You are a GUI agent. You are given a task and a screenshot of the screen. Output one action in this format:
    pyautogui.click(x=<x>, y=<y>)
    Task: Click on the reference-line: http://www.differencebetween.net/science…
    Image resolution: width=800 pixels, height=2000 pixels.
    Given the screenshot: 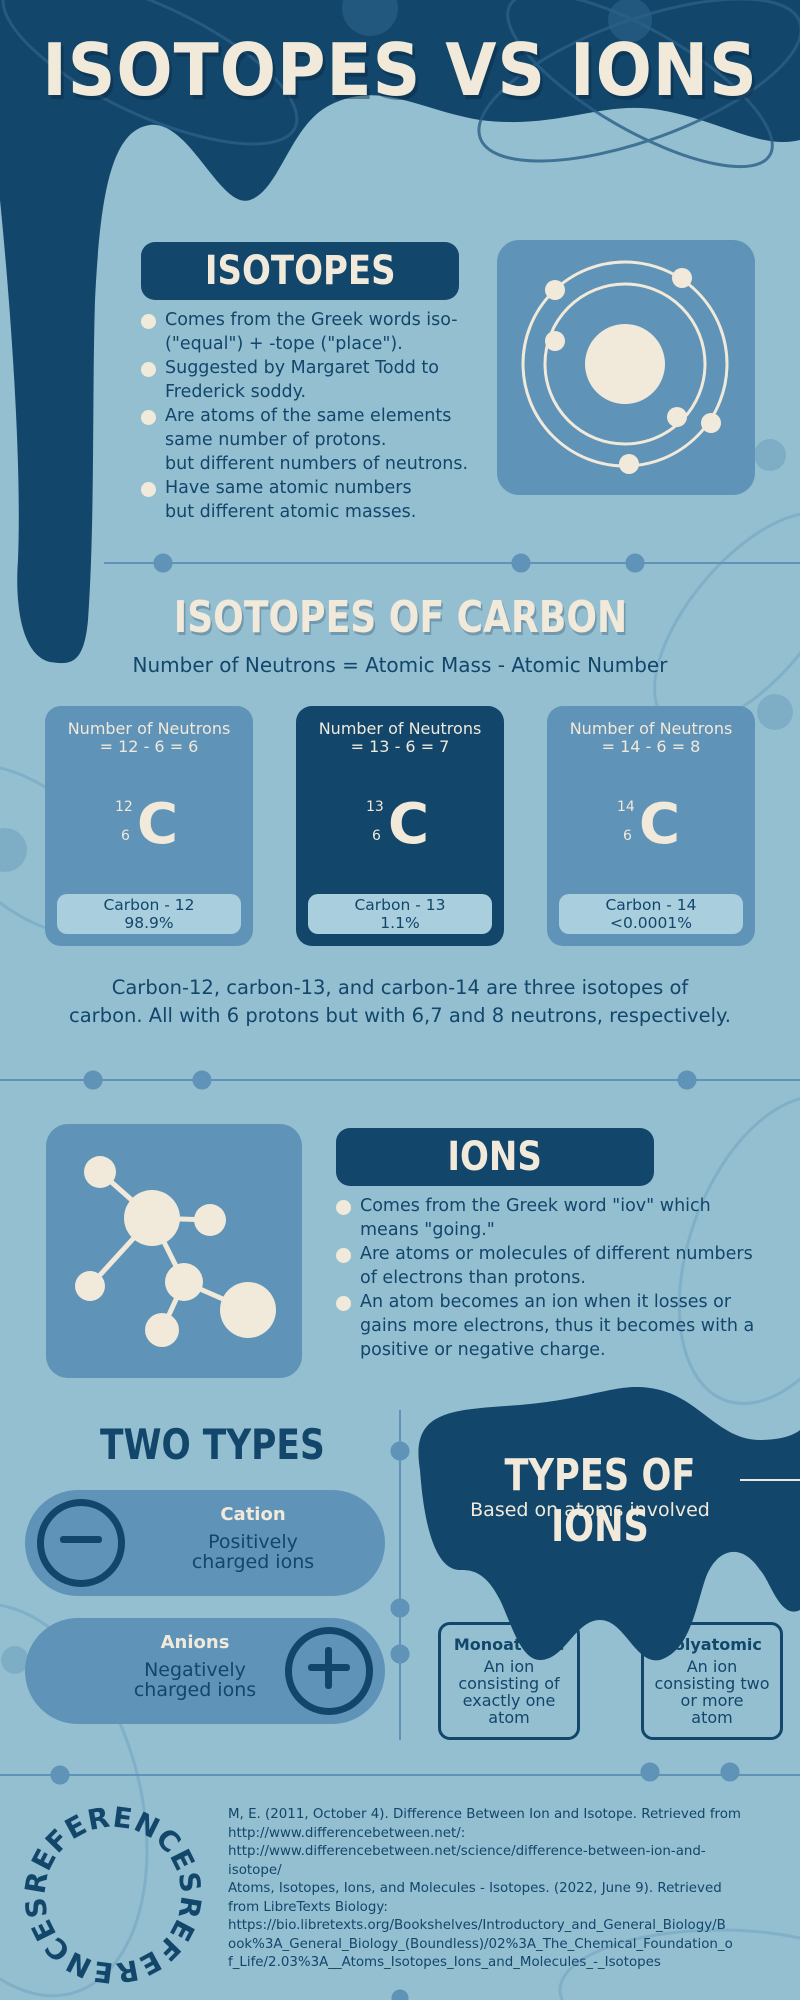 What is the action you would take?
    pyautogui.click(x=467, y=1851)
    